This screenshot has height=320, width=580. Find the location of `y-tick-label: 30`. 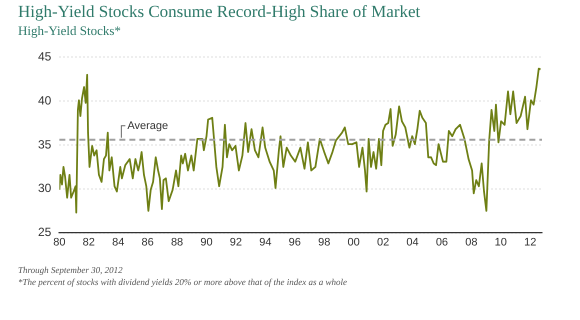

y-tick-label: 30 is located at coordinates (45, 188).